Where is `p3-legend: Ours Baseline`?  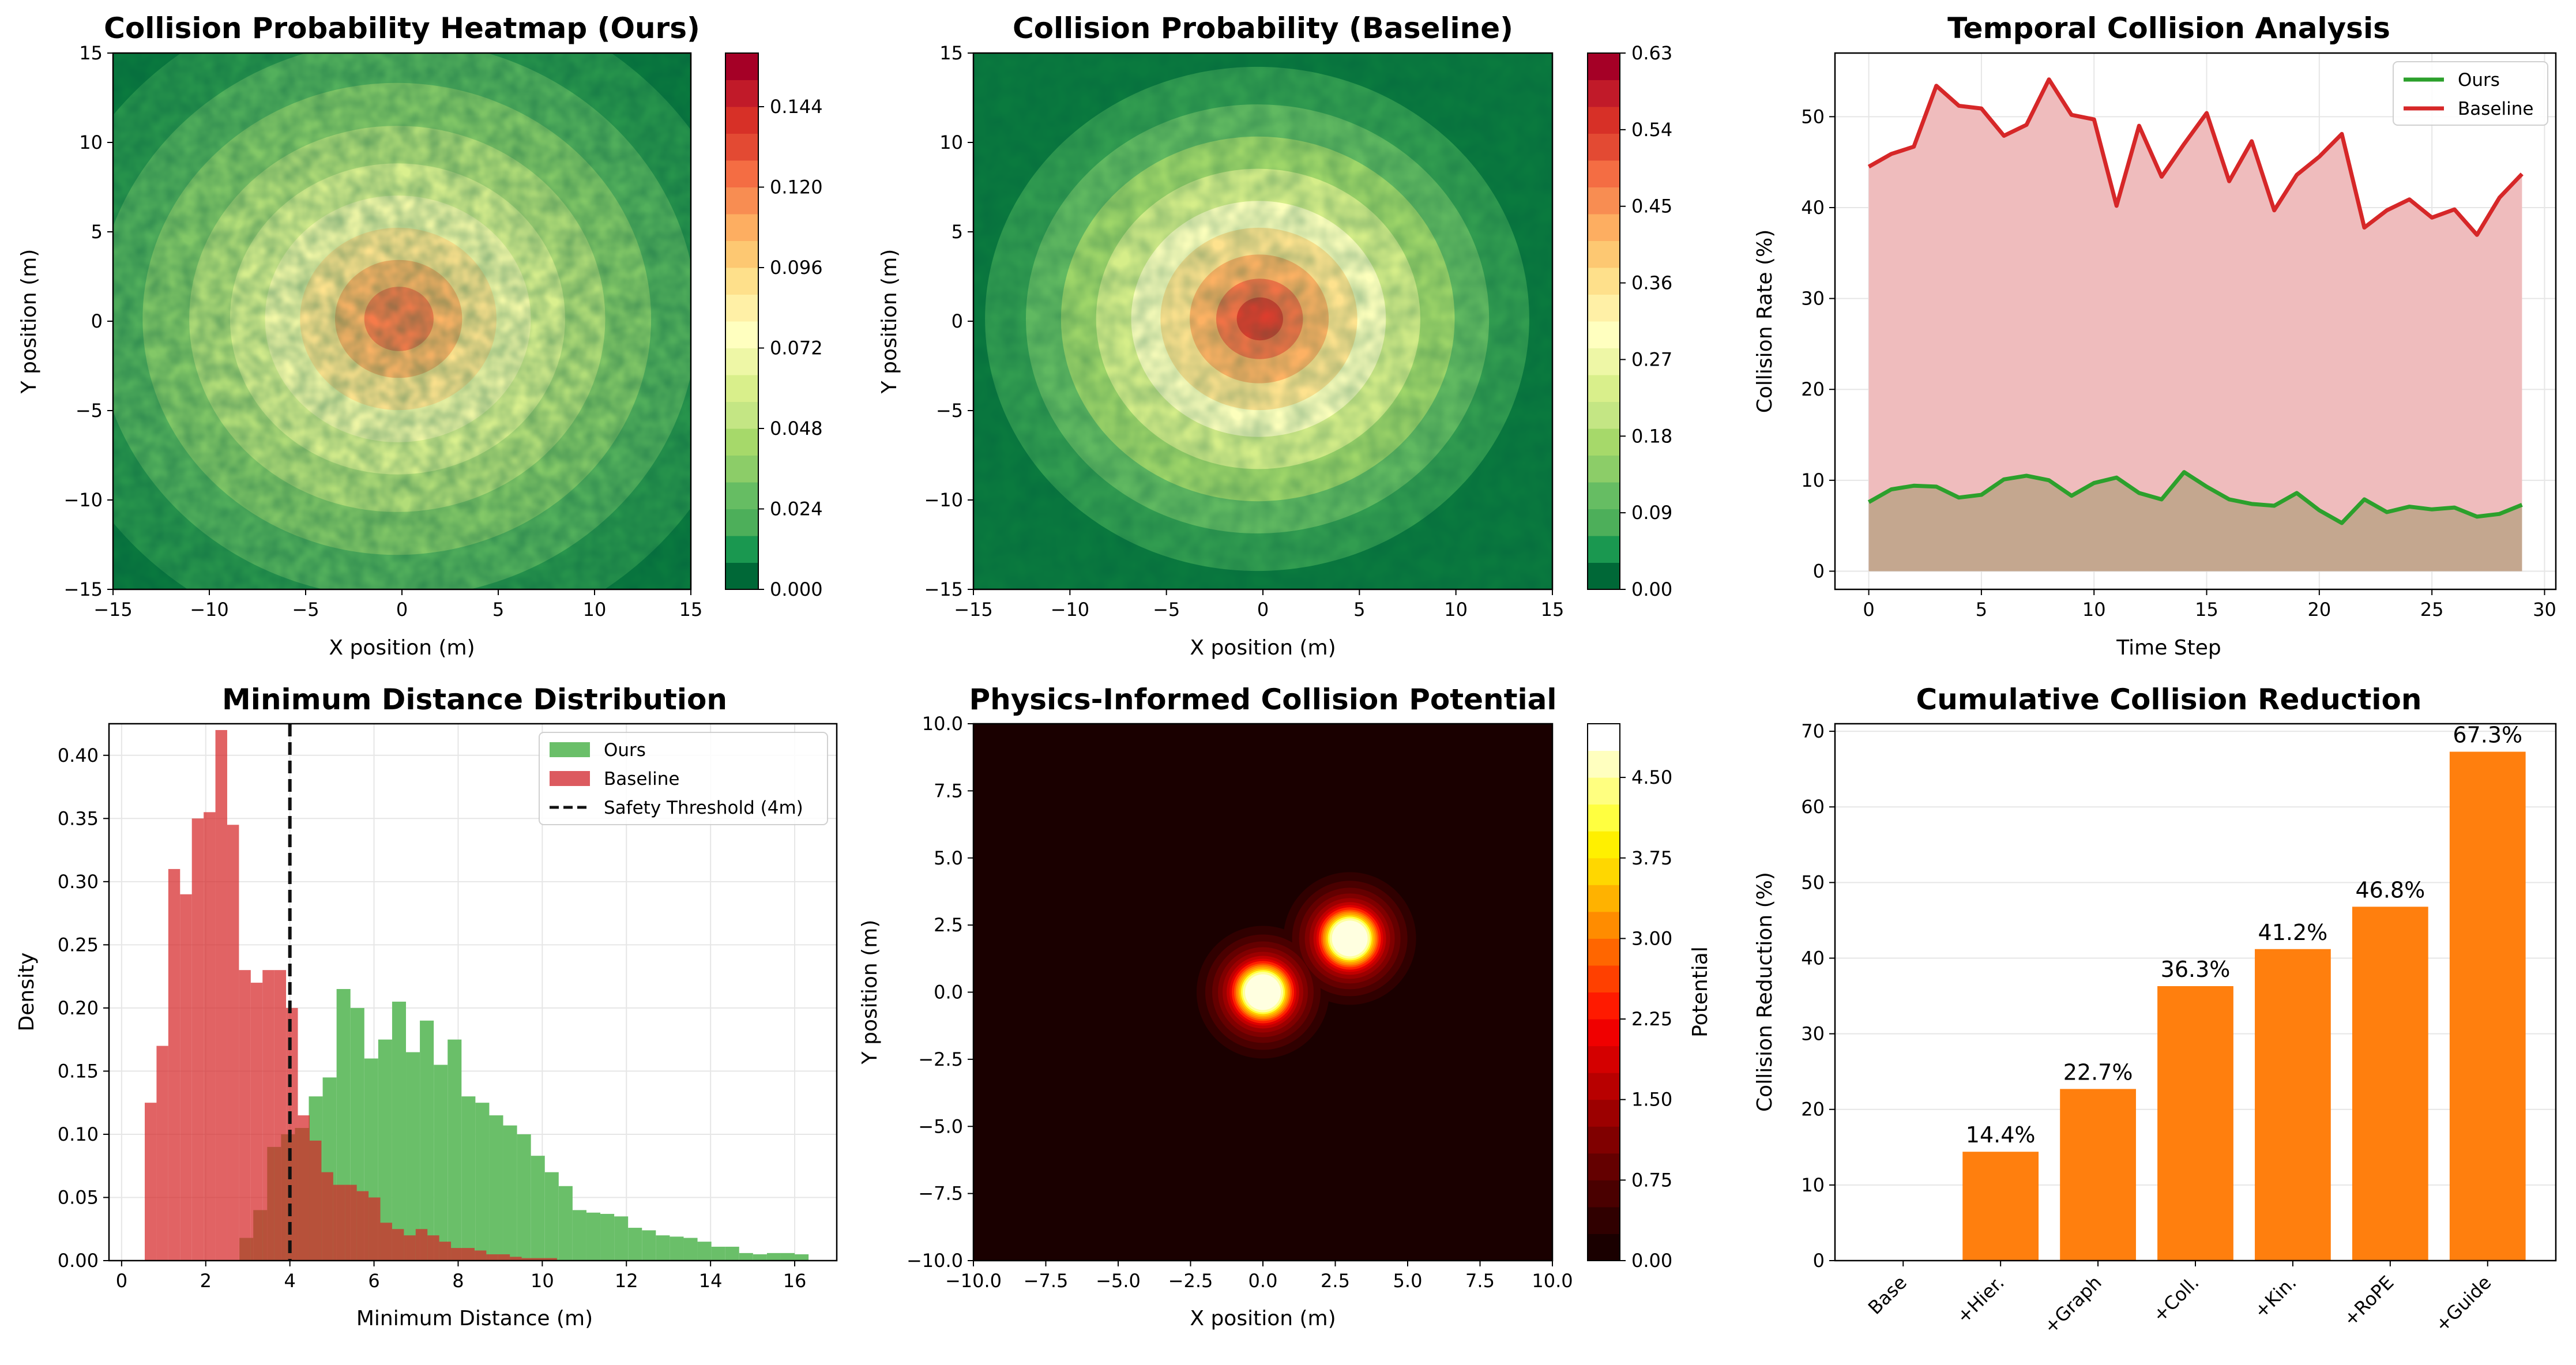 p3-legend: Ours Baseline is located at coordinates (2470, 93).